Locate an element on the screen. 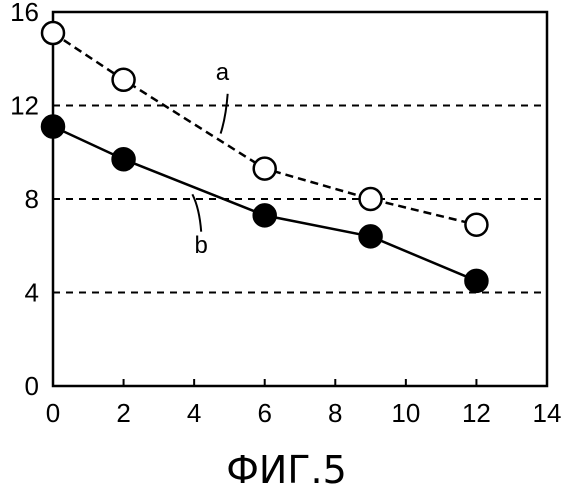  x-tick-label: 2 is located at coordinates (123, 413).